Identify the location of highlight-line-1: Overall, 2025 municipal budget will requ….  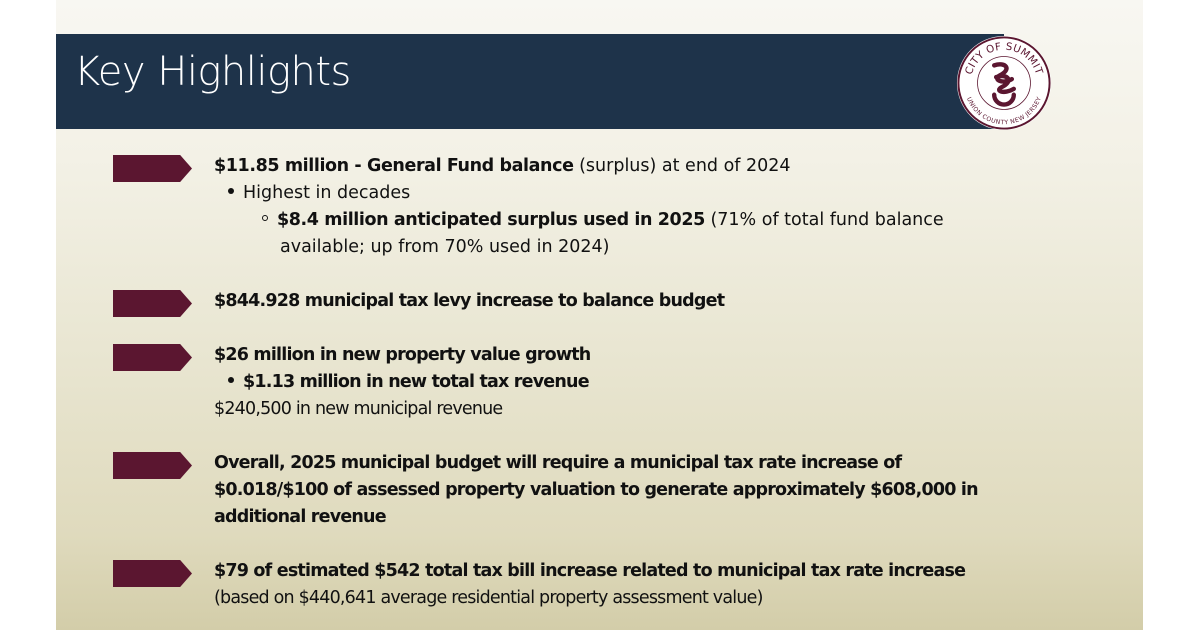
(558, 463).